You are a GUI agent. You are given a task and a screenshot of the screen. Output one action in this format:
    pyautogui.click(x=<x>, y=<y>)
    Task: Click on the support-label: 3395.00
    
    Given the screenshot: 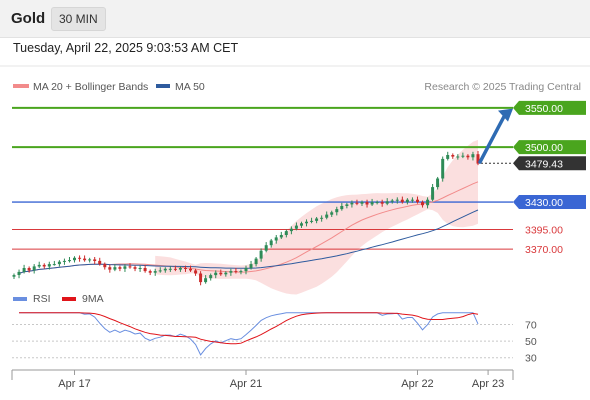 What is the action you would take?
    pyautogui.click(x=544, y=231)
    